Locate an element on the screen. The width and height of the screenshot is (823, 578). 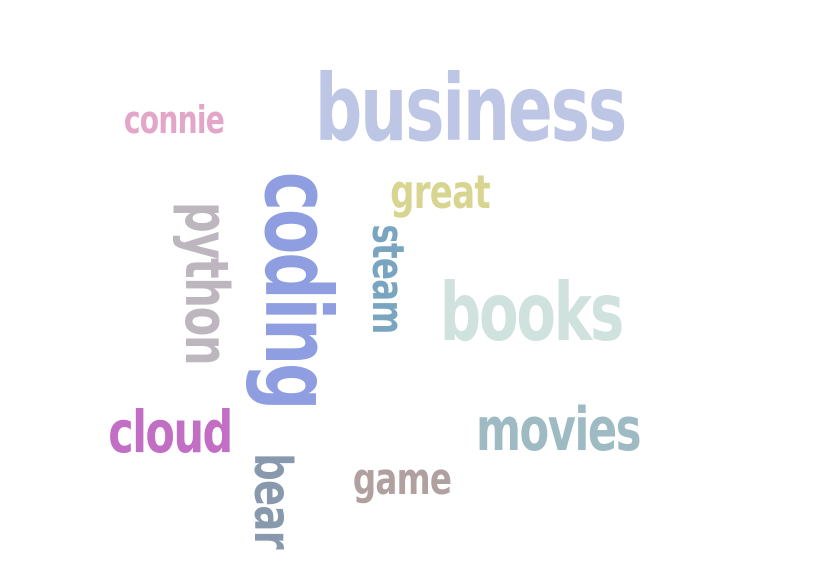
word-bear: bear is located at coordinates (272, 501).